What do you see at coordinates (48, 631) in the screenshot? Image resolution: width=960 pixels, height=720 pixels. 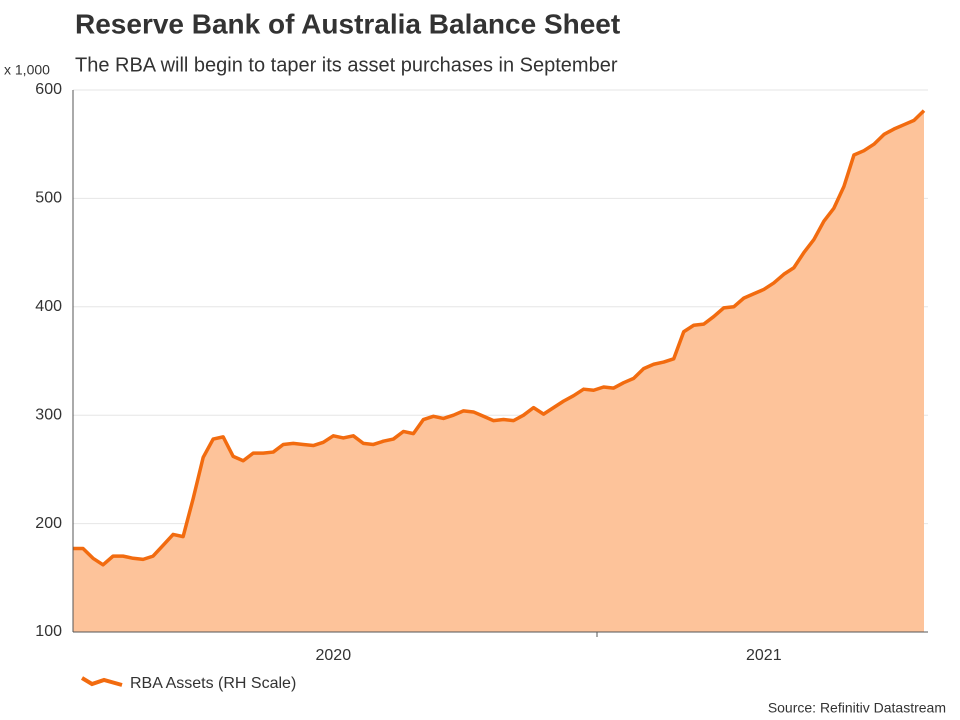 I see `y-tick-label: 100` at bounding box center [48, 631].